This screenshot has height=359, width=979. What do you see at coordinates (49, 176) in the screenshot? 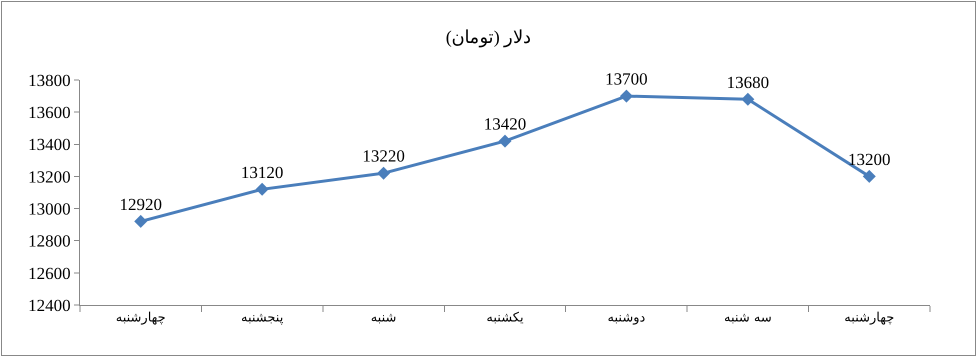
I see `y-tick-label: 13200` at bounding box center [49, 176].